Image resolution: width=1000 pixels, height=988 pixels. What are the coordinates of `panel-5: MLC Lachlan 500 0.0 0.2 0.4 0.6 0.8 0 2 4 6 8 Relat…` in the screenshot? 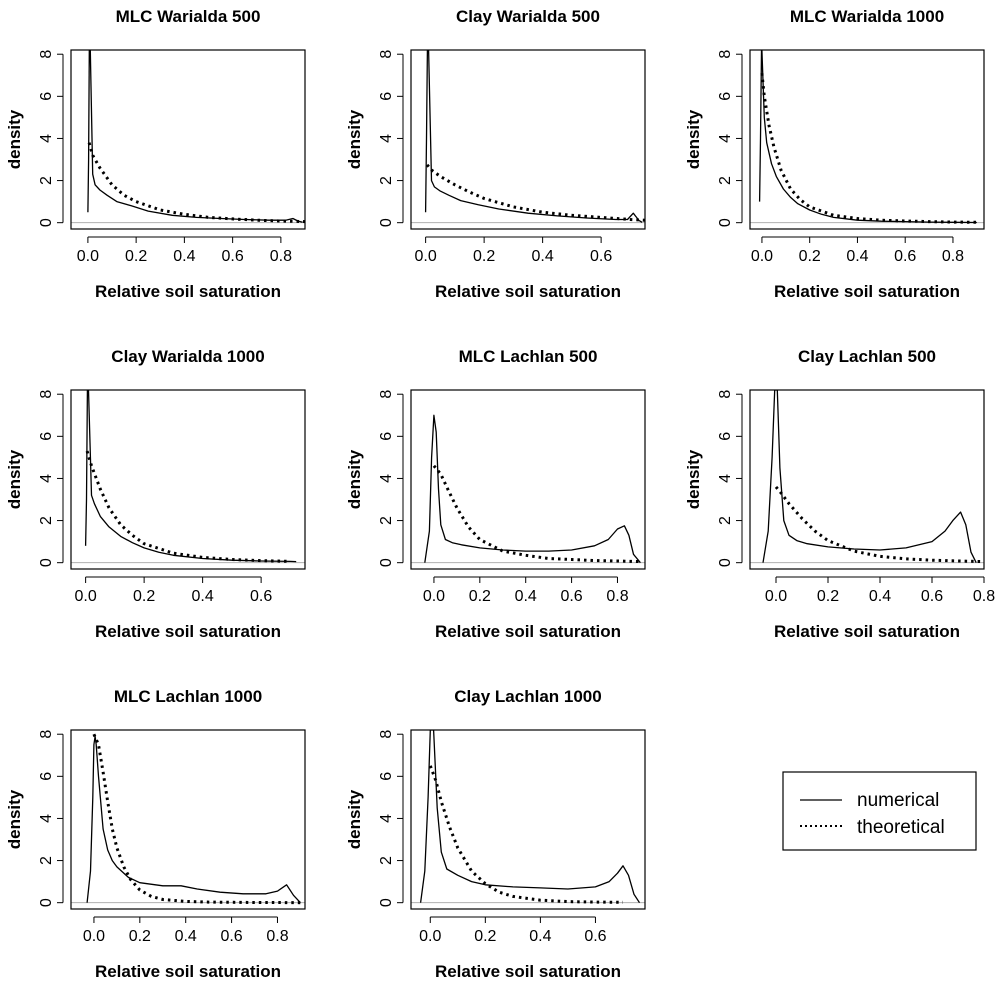 It's located at (495, 494).